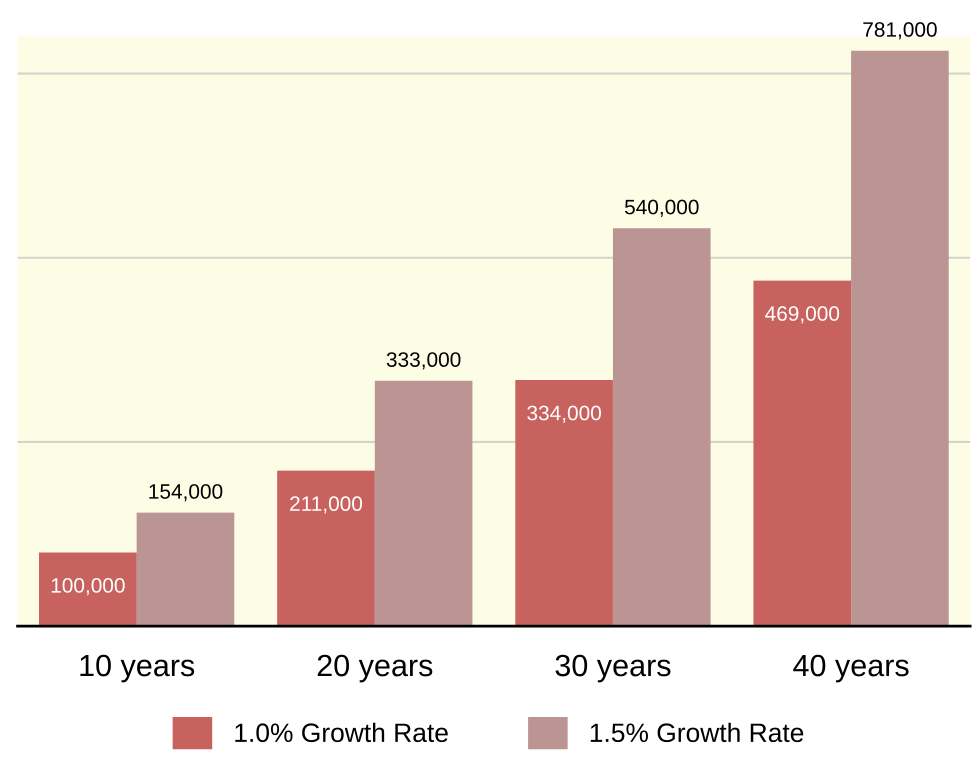  Describe the element at coordinates (661, 208) in the screenshot. I see `data-label: 540,000` at that location.